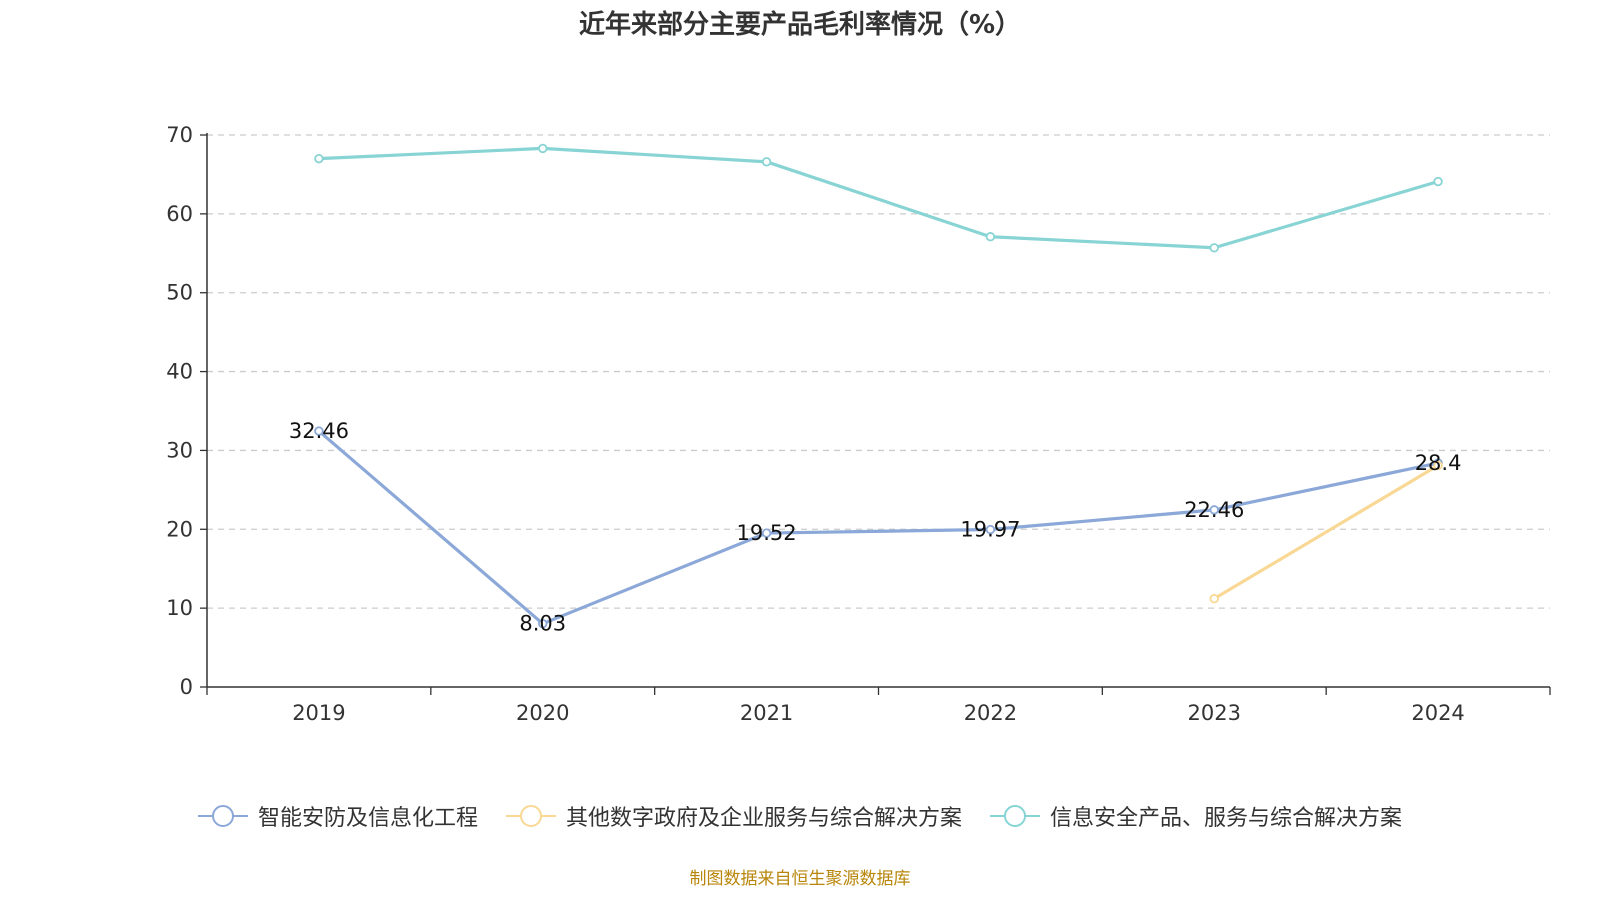  I want to click on x-tick-label: 2023, so click(1214, 713).